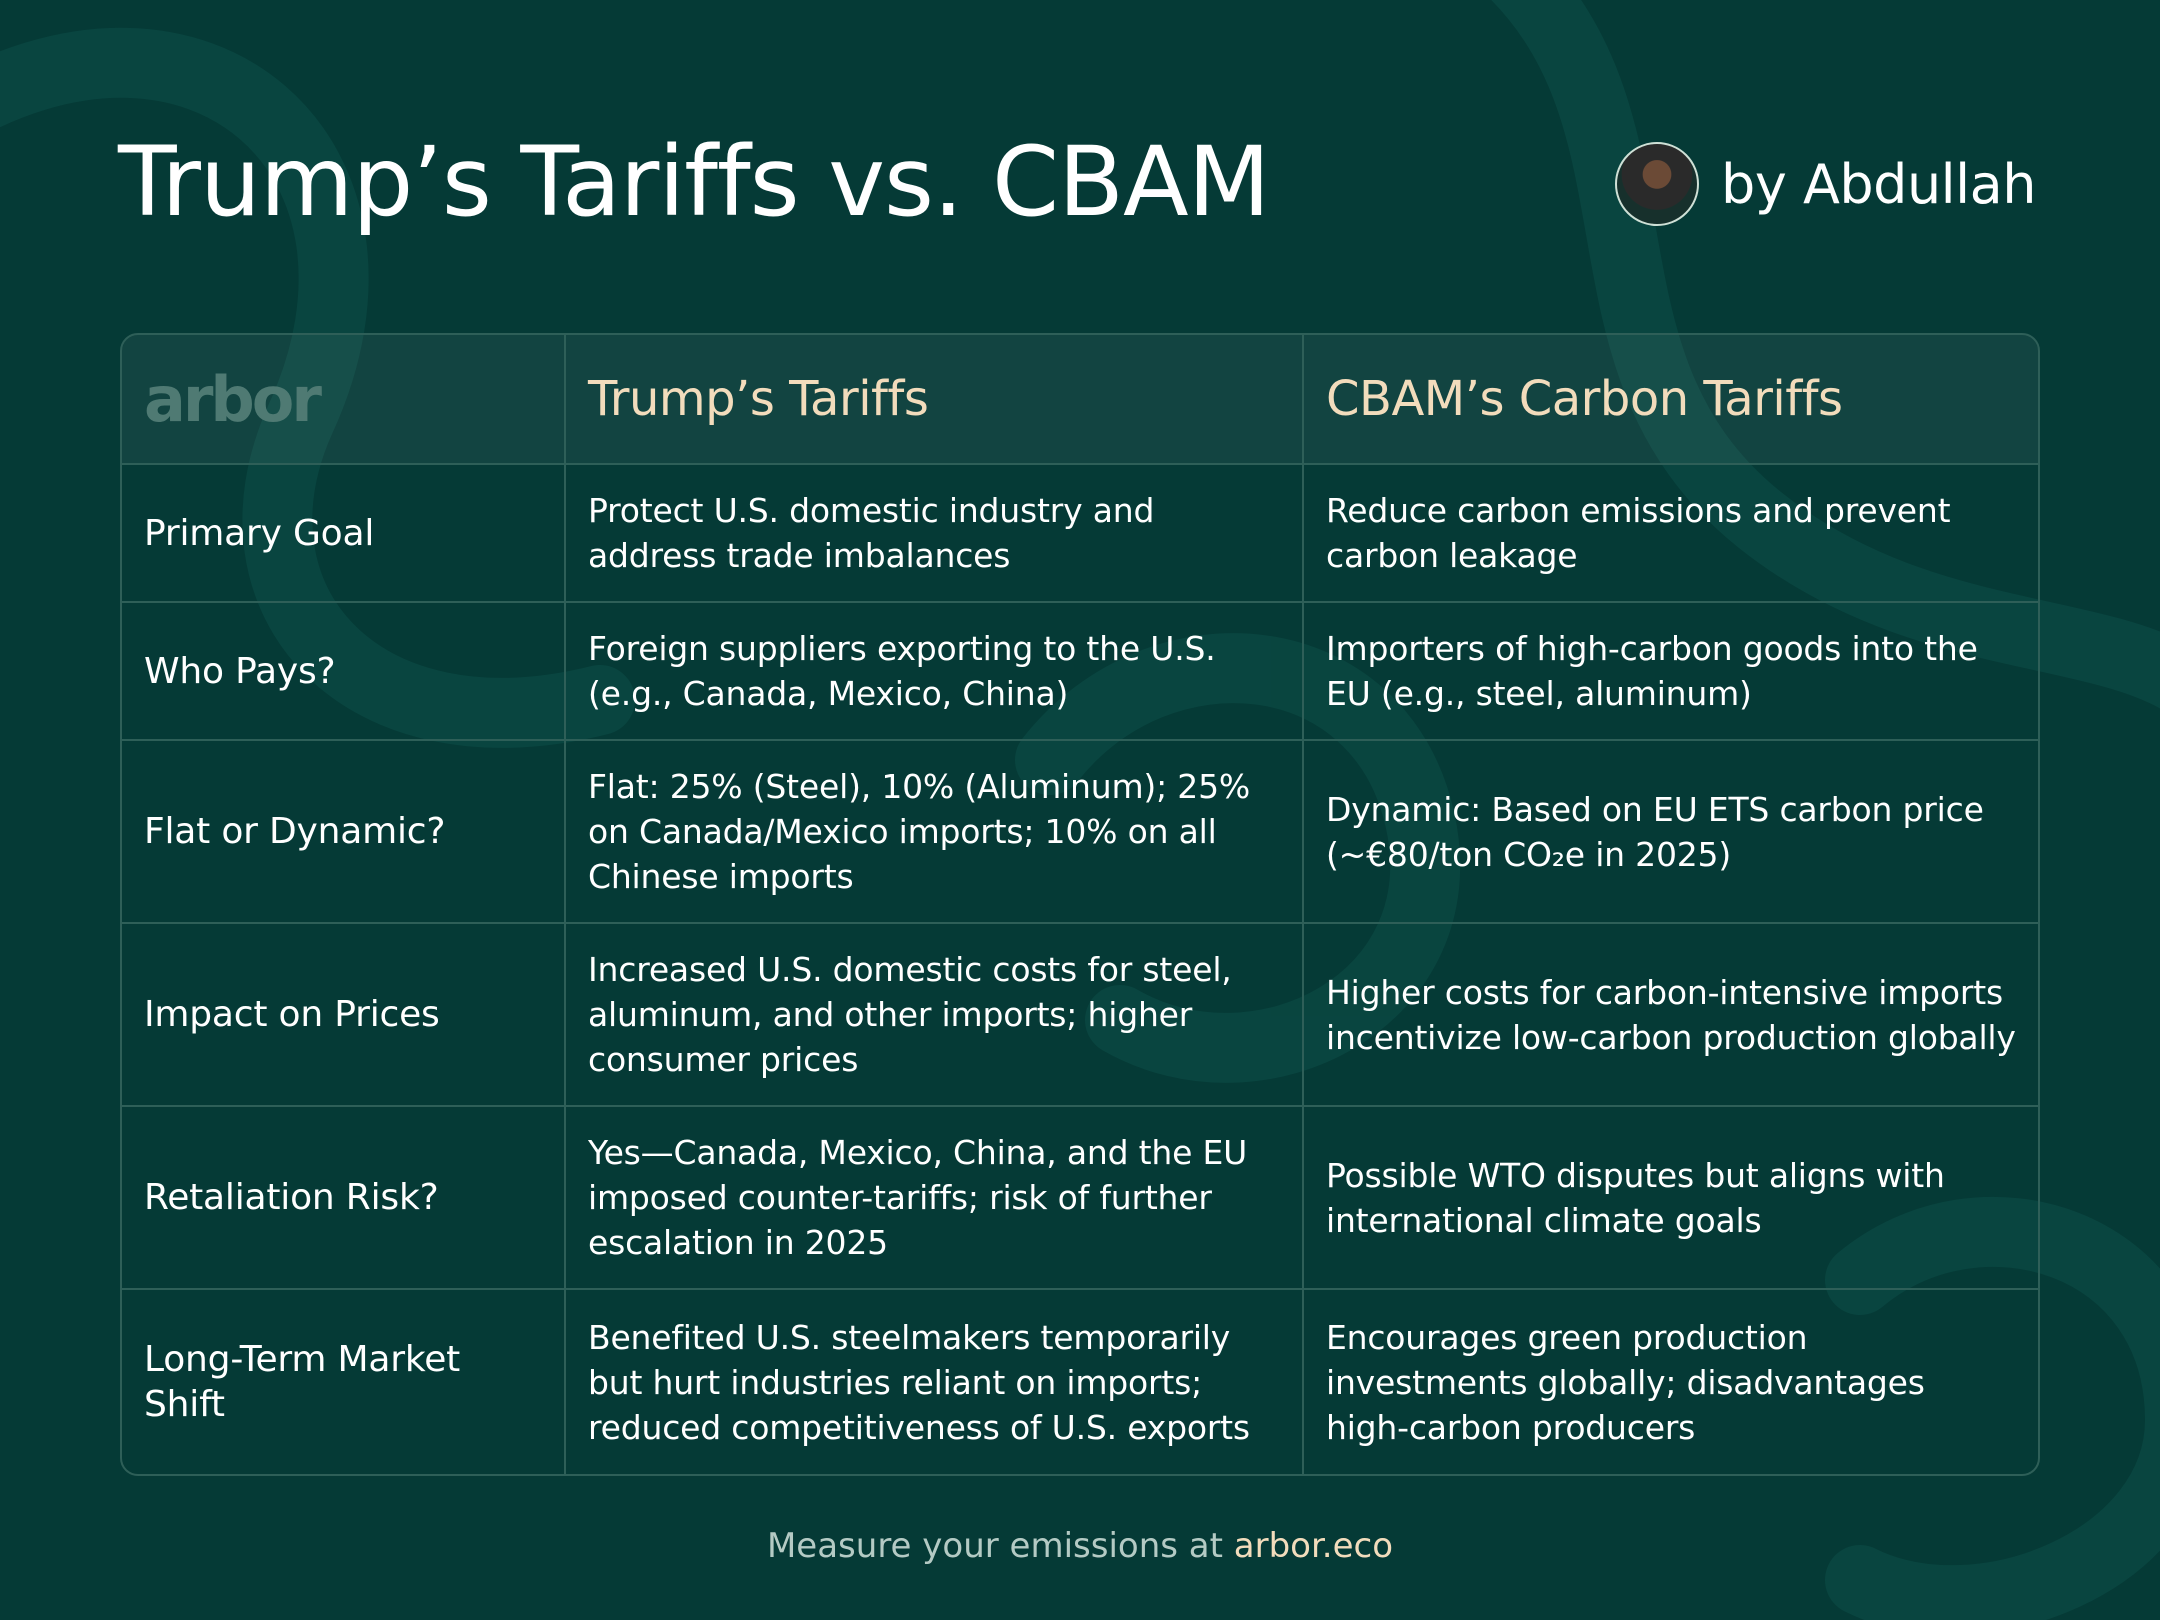 This screenshot has height=1620, width=2160. I want to click on row-label: Who Pays?, so click(344, 672).